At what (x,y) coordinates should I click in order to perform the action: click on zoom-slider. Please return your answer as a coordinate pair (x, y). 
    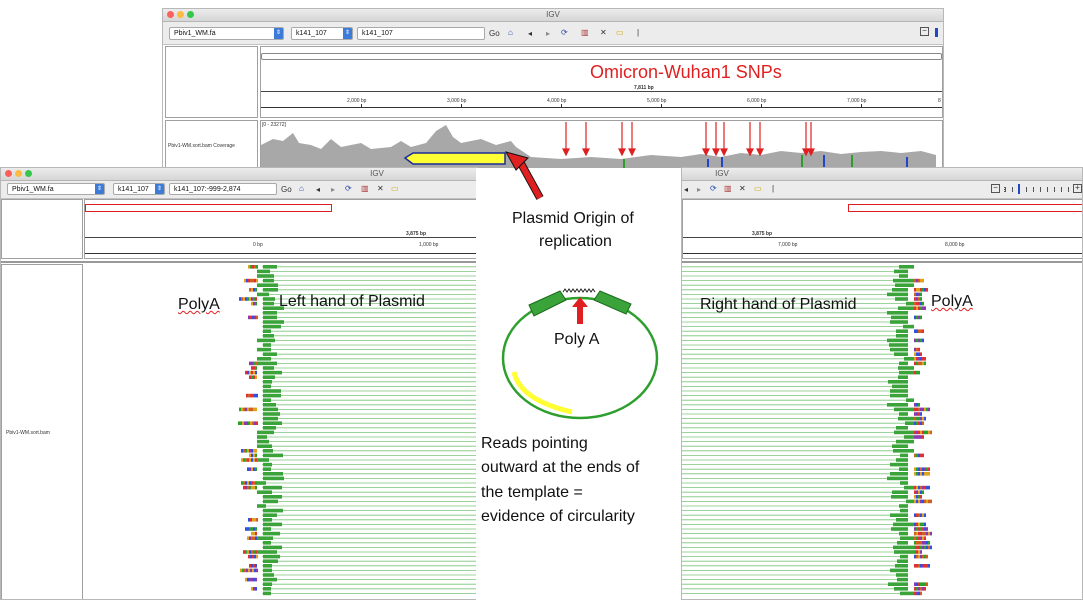
    Looking at the image, I should click on (1037, 189).